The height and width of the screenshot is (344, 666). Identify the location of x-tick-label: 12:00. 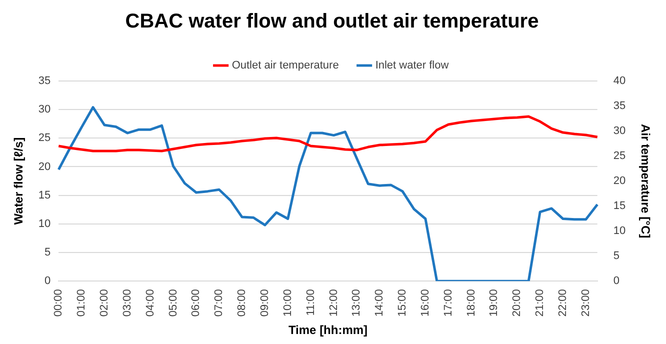
(334, 303).